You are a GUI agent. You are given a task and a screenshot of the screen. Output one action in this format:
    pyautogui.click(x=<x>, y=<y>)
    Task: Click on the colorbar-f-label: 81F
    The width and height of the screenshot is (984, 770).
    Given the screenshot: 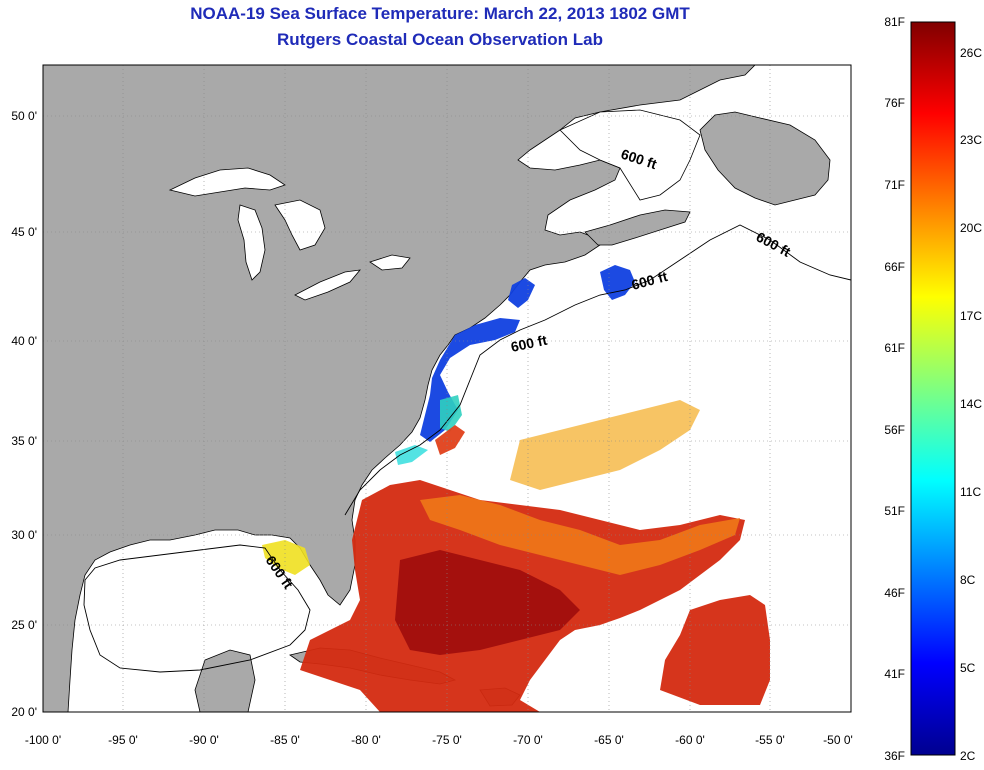 What is the action you would take?
    pyautogui.click(x=894, y=22)
    